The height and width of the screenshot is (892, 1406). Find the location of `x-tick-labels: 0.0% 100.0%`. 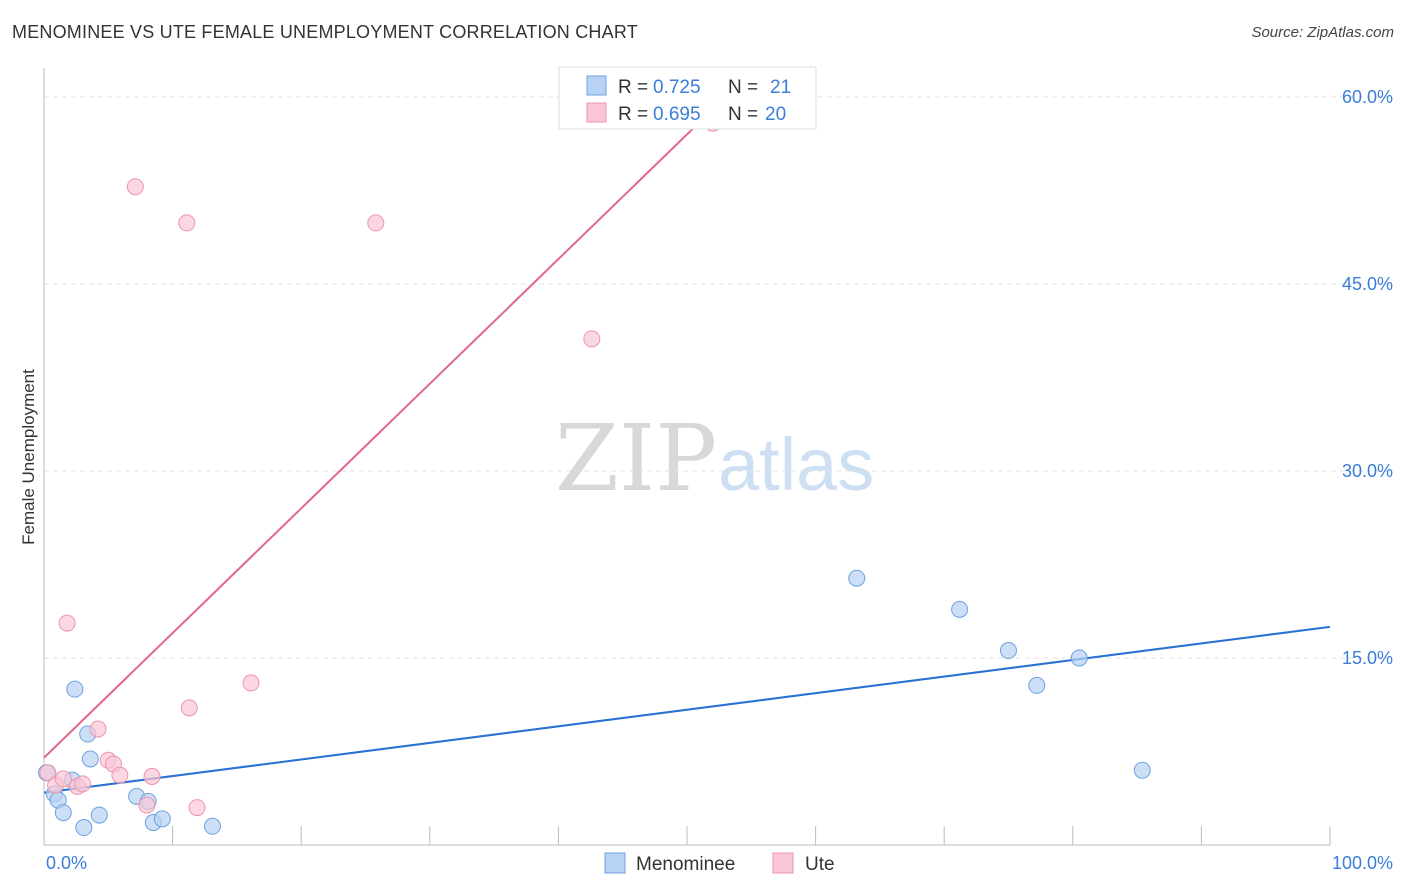

x-tick-labels: 0.0% 100.0% is located at coordinates (719, 863).